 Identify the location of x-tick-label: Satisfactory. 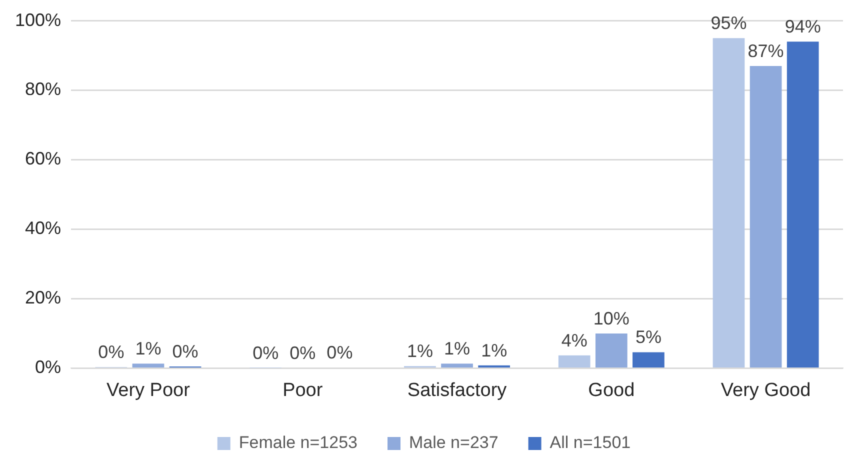
(457, 390).